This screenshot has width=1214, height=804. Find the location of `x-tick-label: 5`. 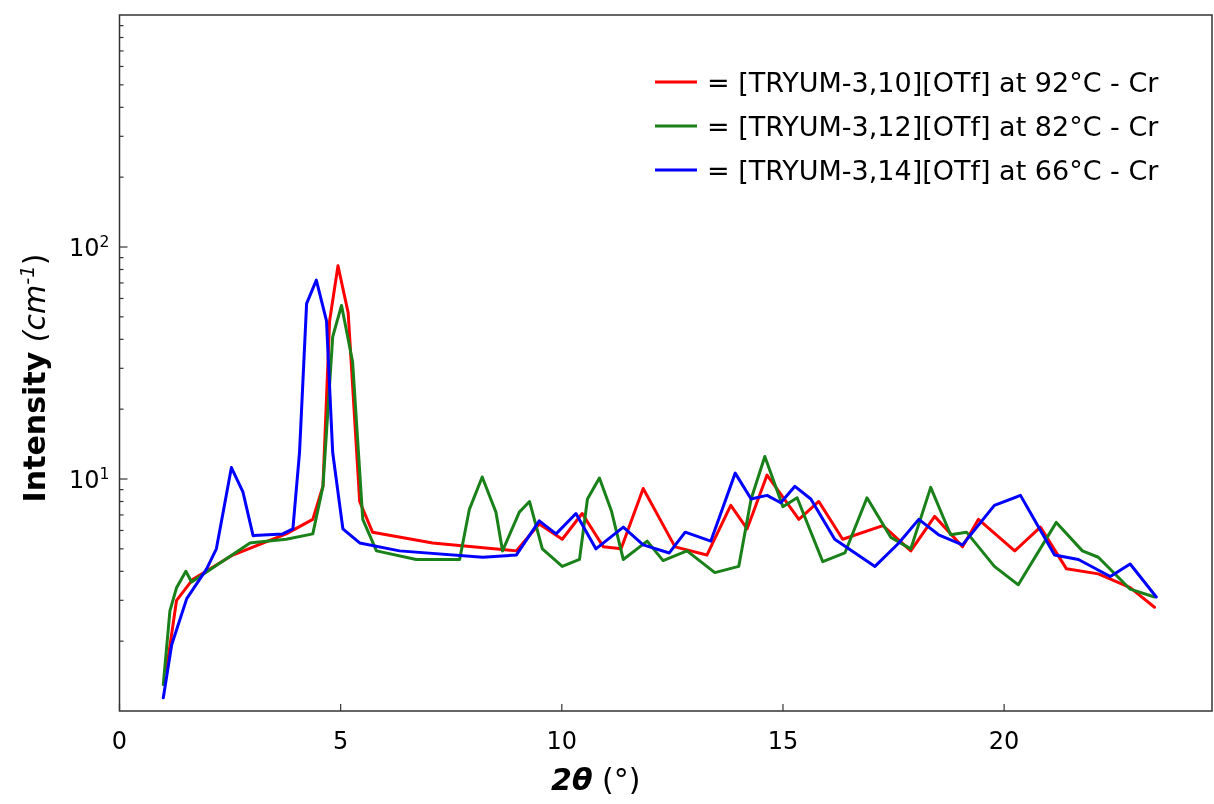

x-tick-label: 5 is located at coordinates (341, 741).